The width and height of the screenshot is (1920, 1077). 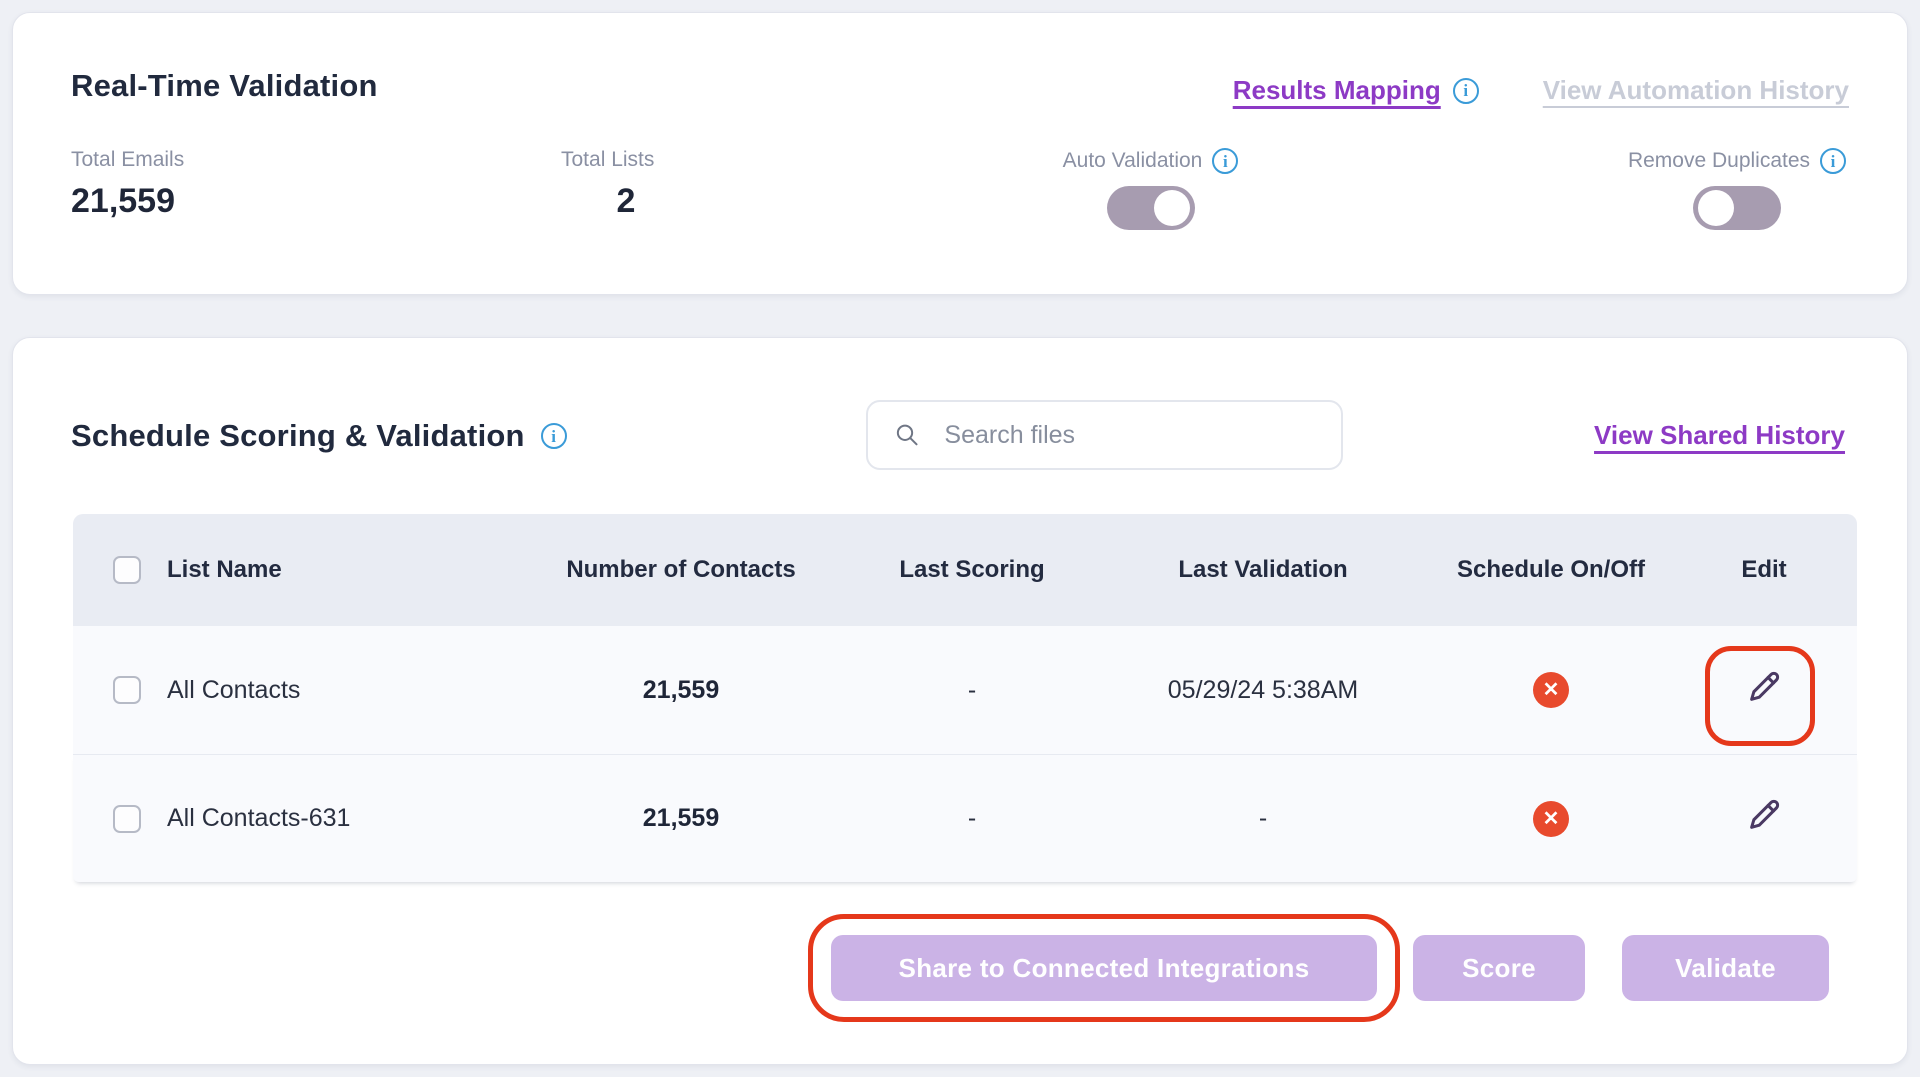 I want to click on score-button: Score, so click(x=1499, y=968).